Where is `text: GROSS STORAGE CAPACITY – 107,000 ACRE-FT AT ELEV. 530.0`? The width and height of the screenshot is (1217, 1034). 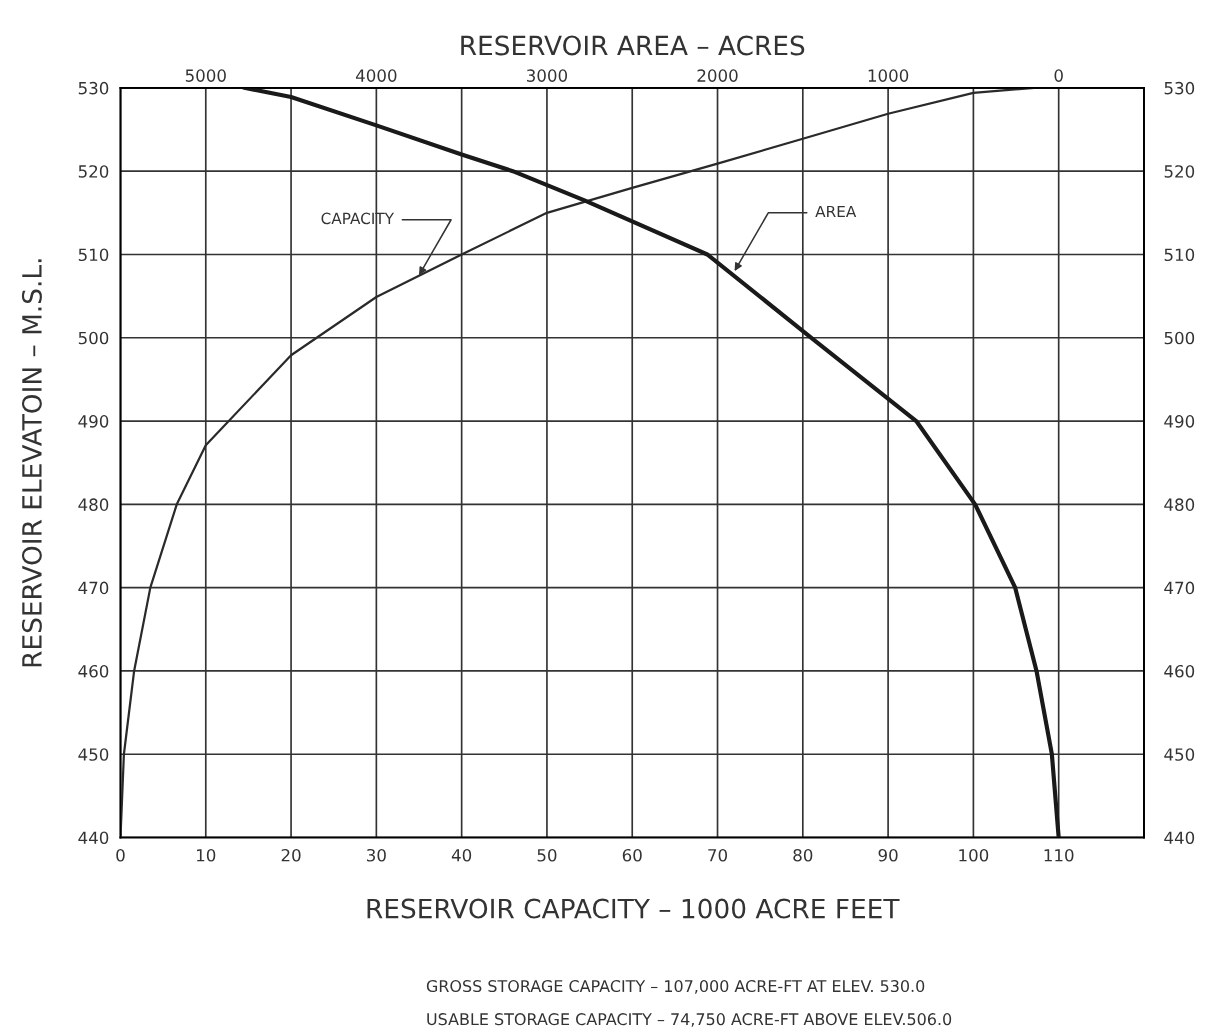 text: GROSS STORAGE CAPACITY – 107,000 ACRE-FT AT ELEV. 530.0 is located at coordinates (675, 987).